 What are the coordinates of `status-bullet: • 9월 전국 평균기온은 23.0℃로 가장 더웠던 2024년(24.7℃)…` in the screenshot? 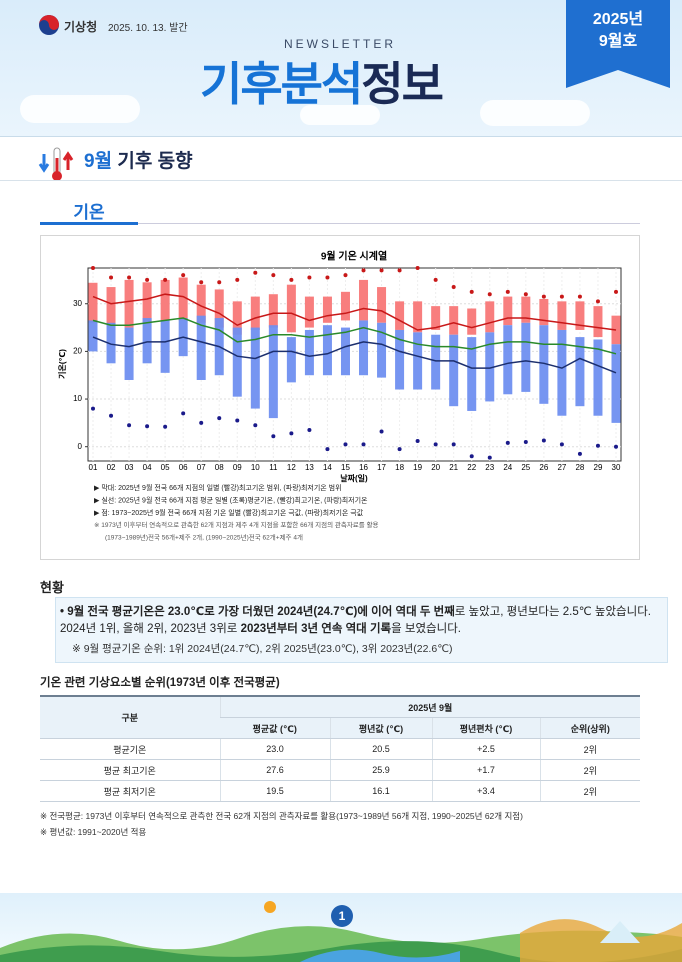 It's located at (360, 621).